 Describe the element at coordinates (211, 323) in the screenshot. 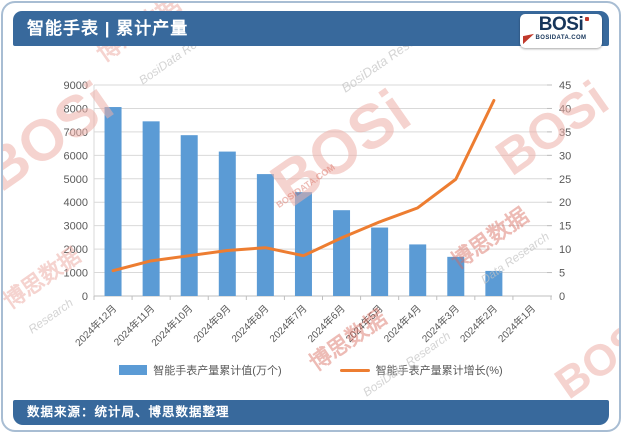

I see `x-axis-tick-label: 2024年9月` at that location.